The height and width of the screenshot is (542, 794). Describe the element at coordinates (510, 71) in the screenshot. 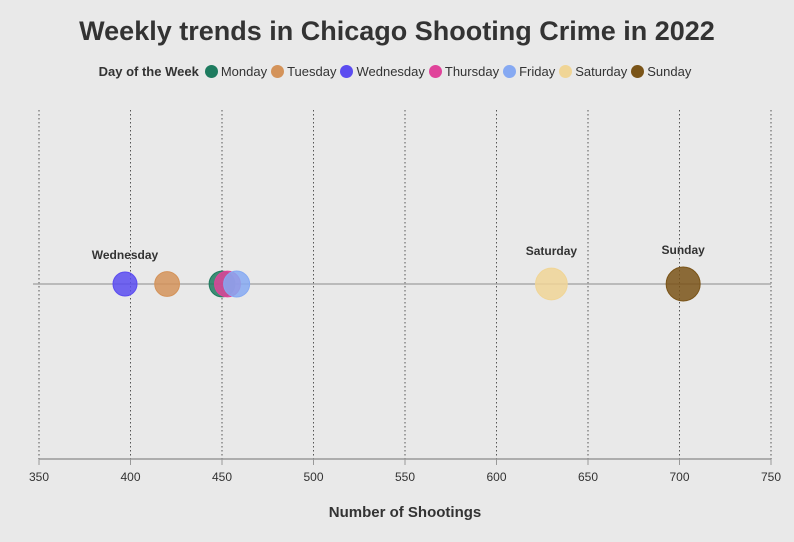

I see `legend-swatch-friday` at that location.